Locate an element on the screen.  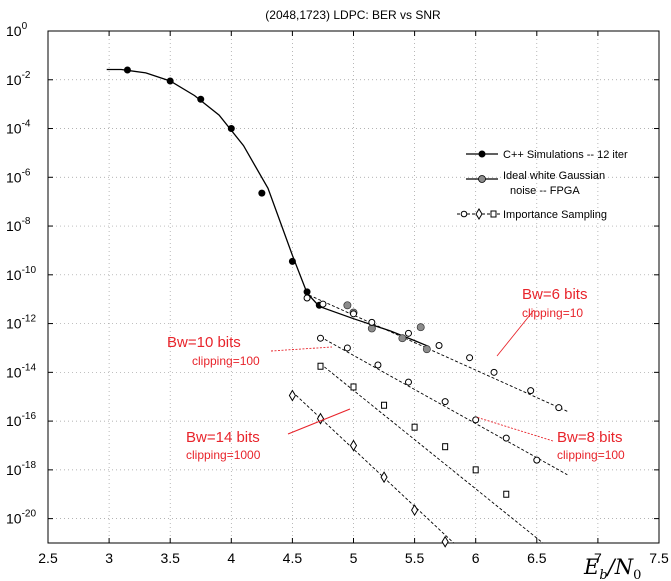
annotation-bw6-title: Bw=6 bits is located at coordinates (554, 294).